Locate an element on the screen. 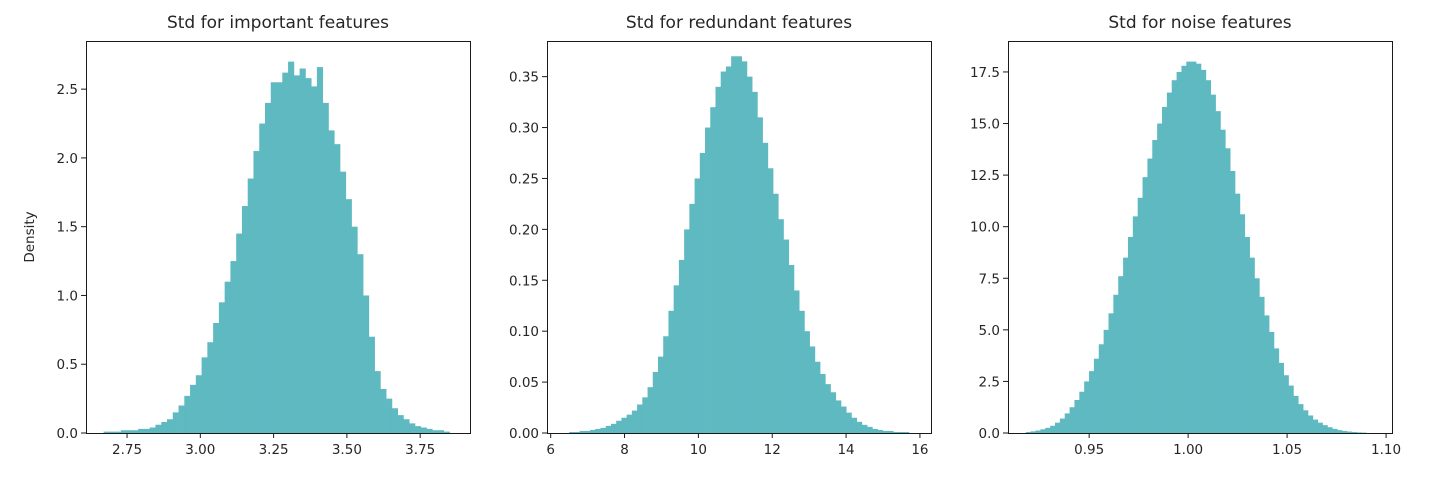 The height and width of the screenshot is (484, 1438). y-tick-label: 0.15 is located at coordinates (524, 281).